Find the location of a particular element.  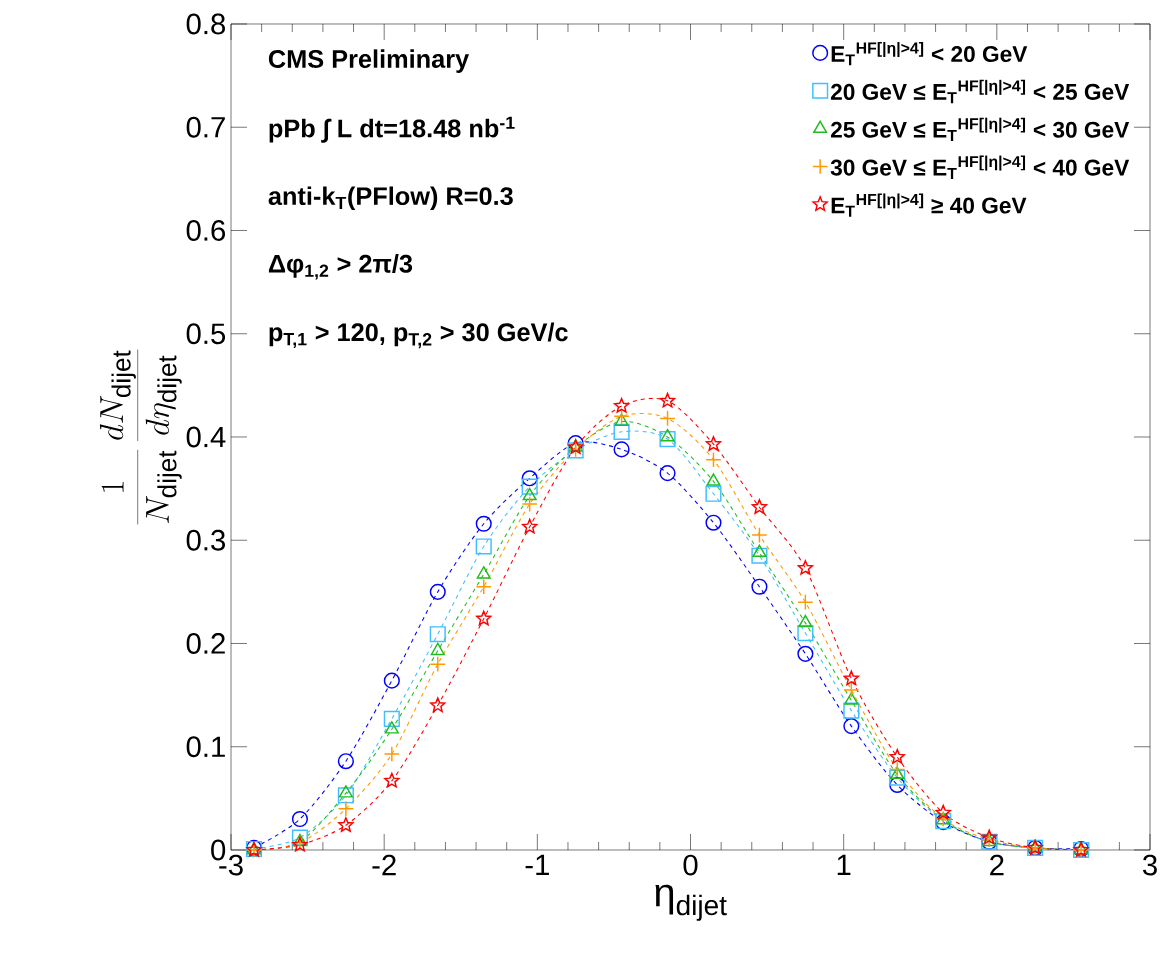

x-tick-label: 3 is located at coordinates (1149, 865).